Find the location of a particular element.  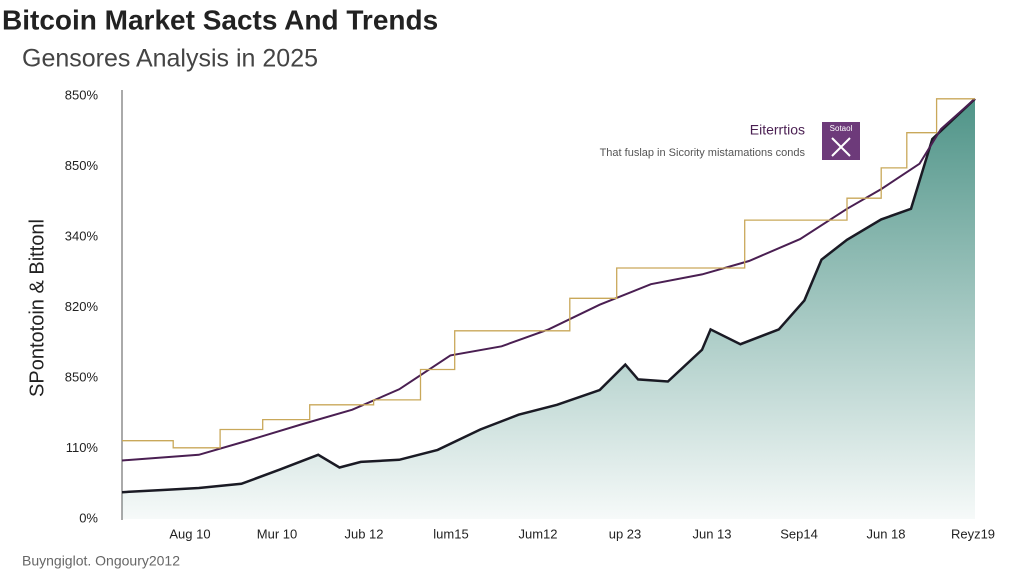

x-tick-label: Jun 18 is located at coordinates (885, 533).